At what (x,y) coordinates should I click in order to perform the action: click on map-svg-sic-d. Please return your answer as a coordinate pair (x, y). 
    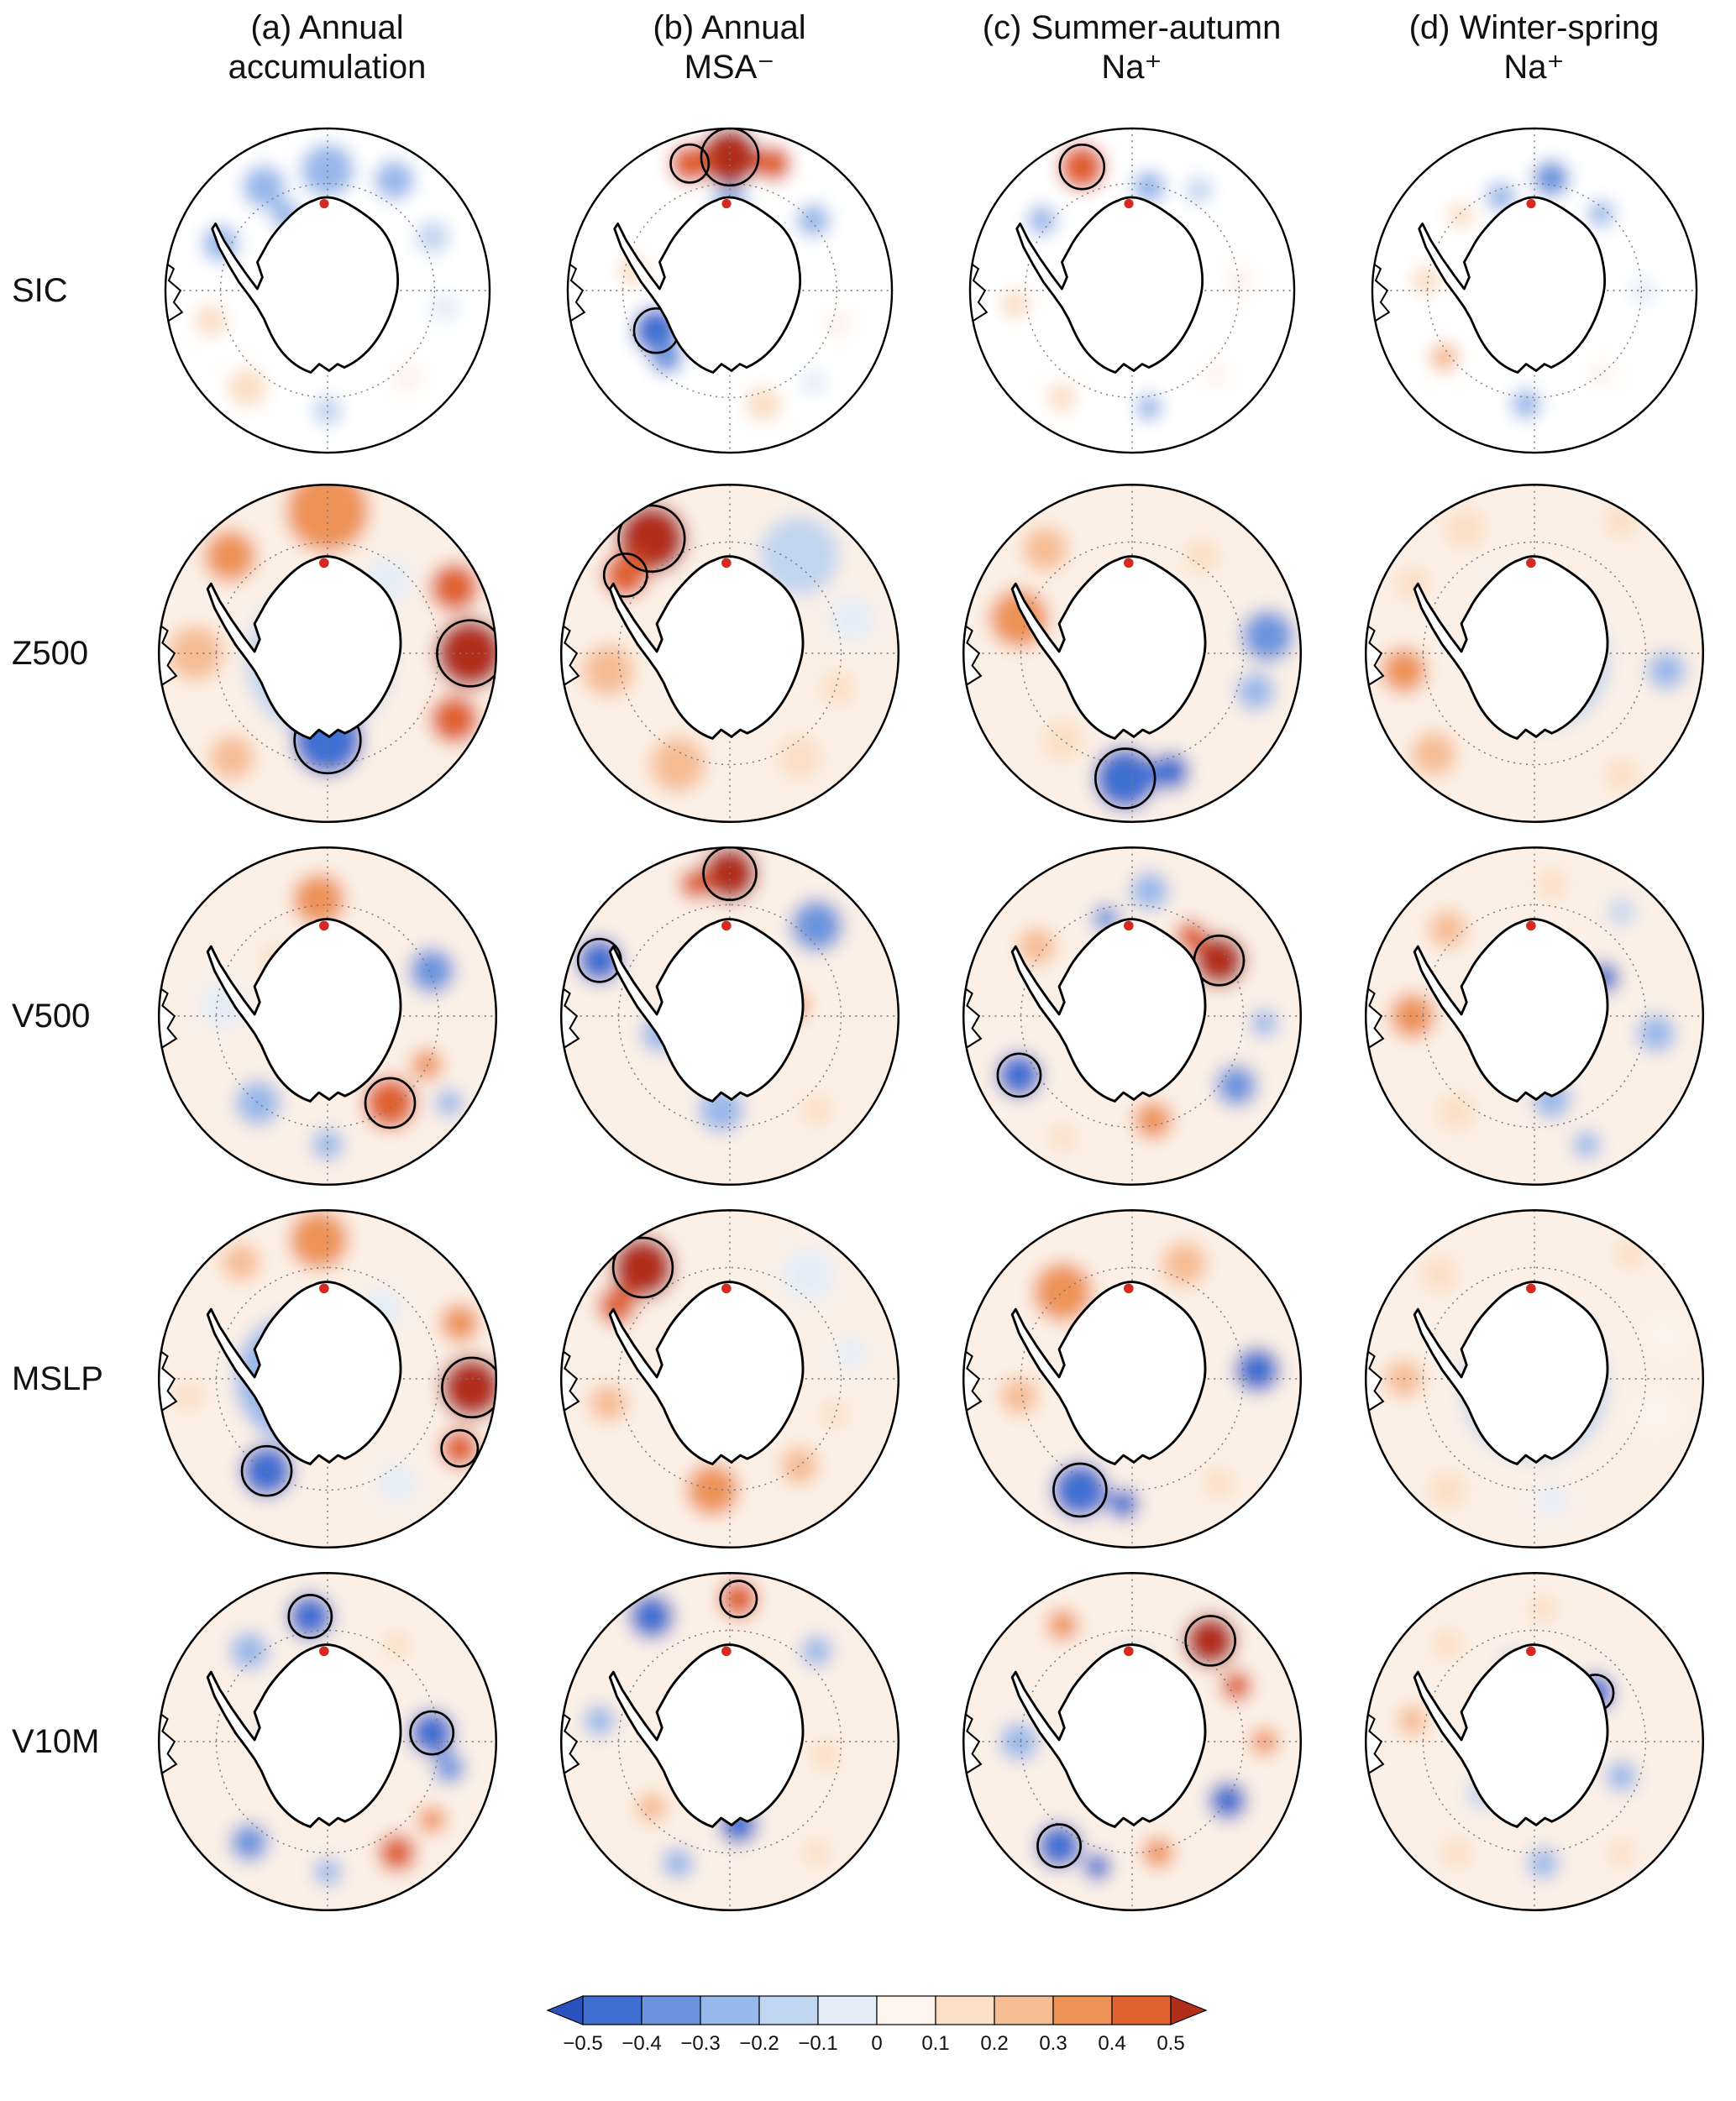
    Looking at the image, I should click on (1534, 290).